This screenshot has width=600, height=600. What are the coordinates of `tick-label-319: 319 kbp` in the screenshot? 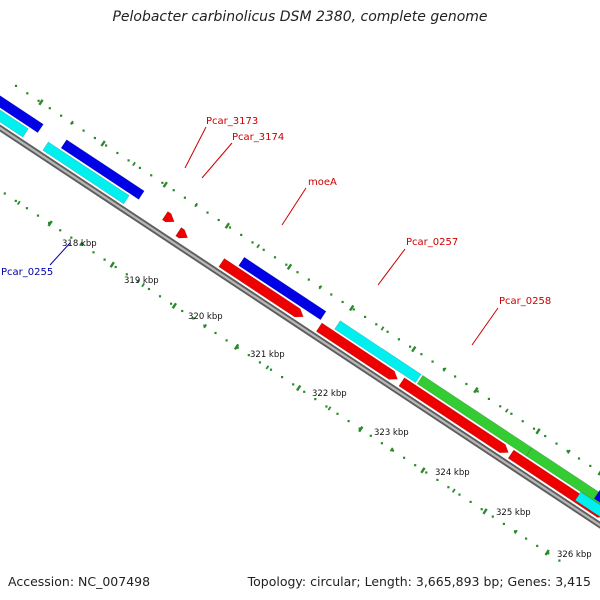 It's located at (141, 281).